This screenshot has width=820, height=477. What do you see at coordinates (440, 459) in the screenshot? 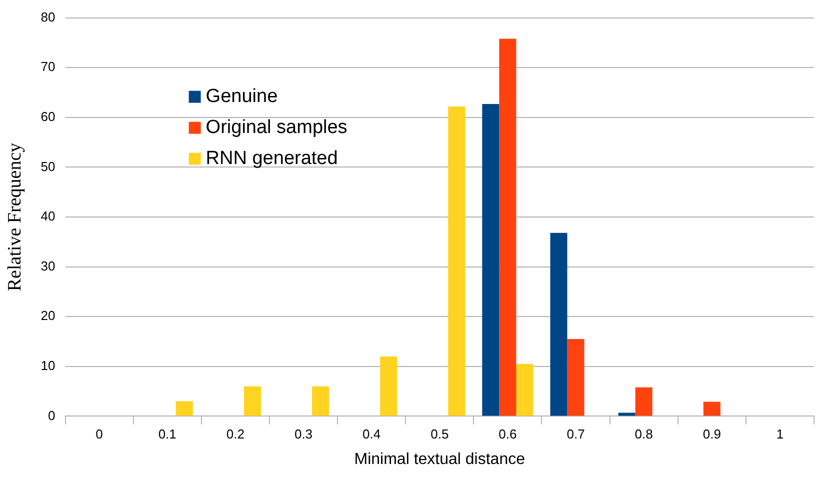
I see `x-axis-title: Minimal textual distance` at bounding box center [440, 459].